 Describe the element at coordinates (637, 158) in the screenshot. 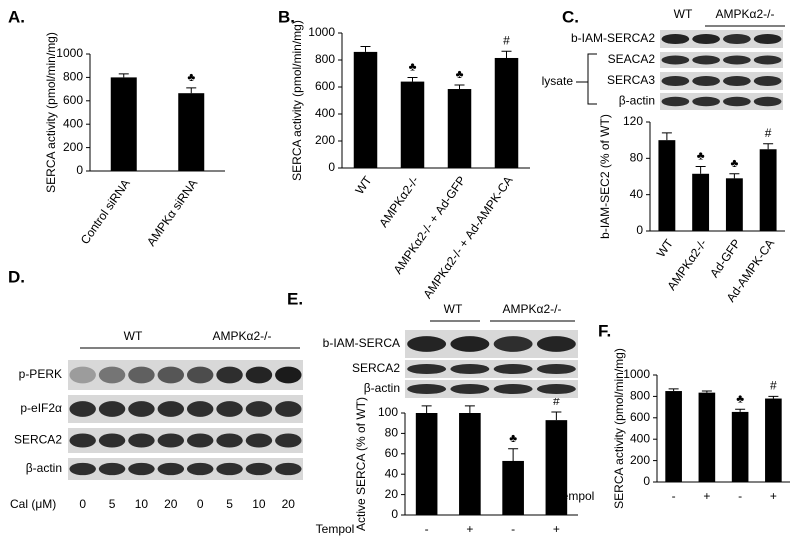

I see `y-tick-label: 80` at that location.